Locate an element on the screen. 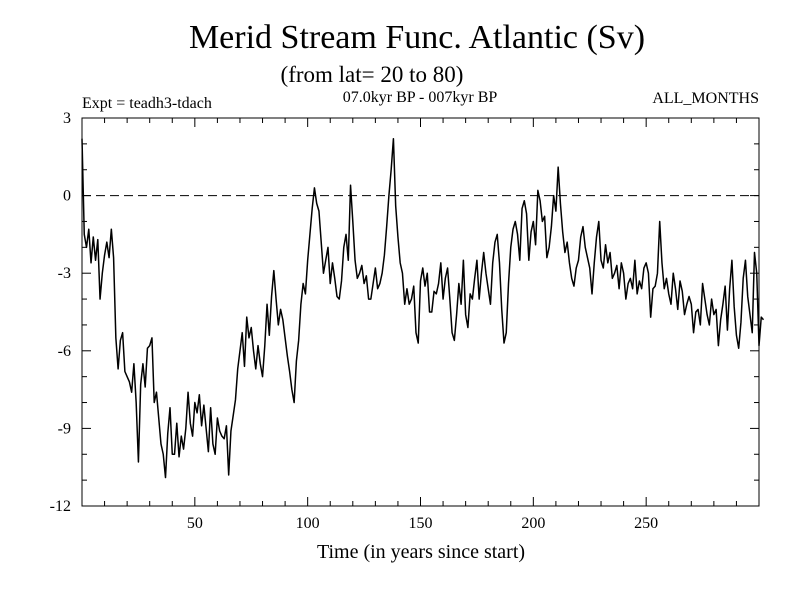  y-tick-label: -6 is located at coordinates (64, 351).